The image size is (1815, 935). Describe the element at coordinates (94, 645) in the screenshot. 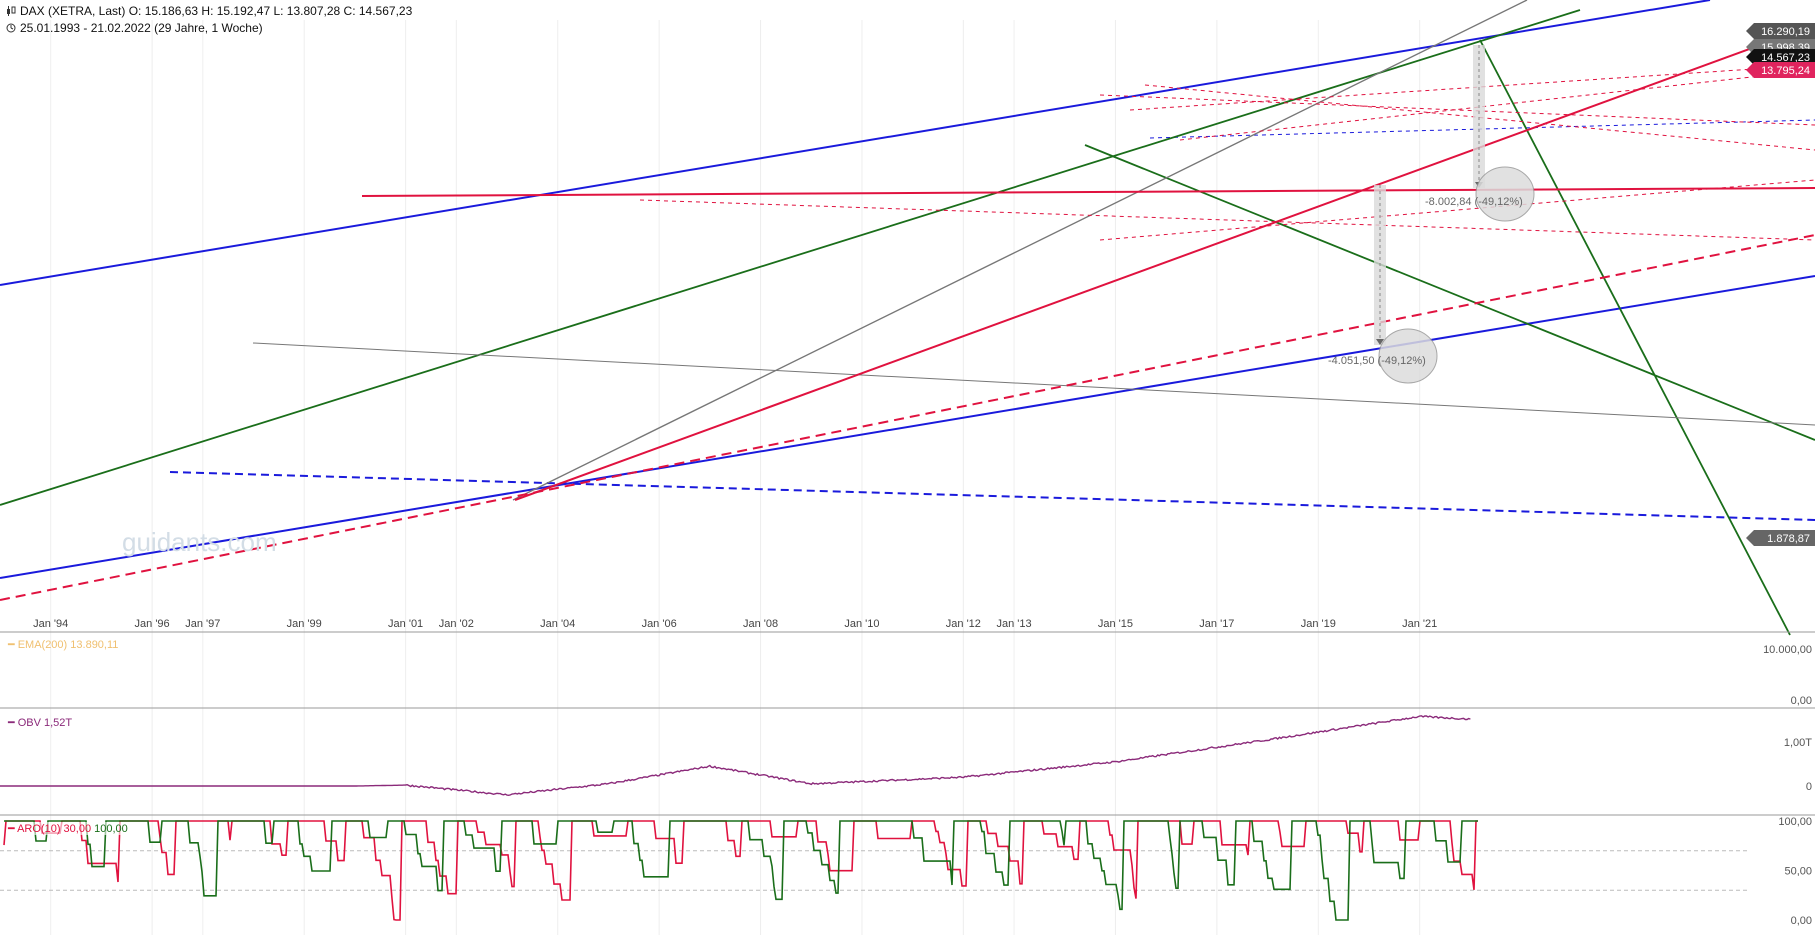

I see `ema-value: 13.890,11` at that location.